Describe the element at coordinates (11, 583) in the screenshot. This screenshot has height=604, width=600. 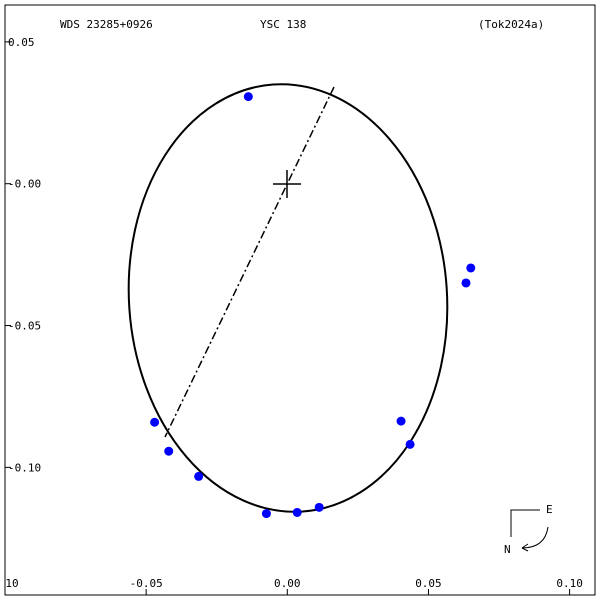
I see `x-tick-label: 10` at that location.